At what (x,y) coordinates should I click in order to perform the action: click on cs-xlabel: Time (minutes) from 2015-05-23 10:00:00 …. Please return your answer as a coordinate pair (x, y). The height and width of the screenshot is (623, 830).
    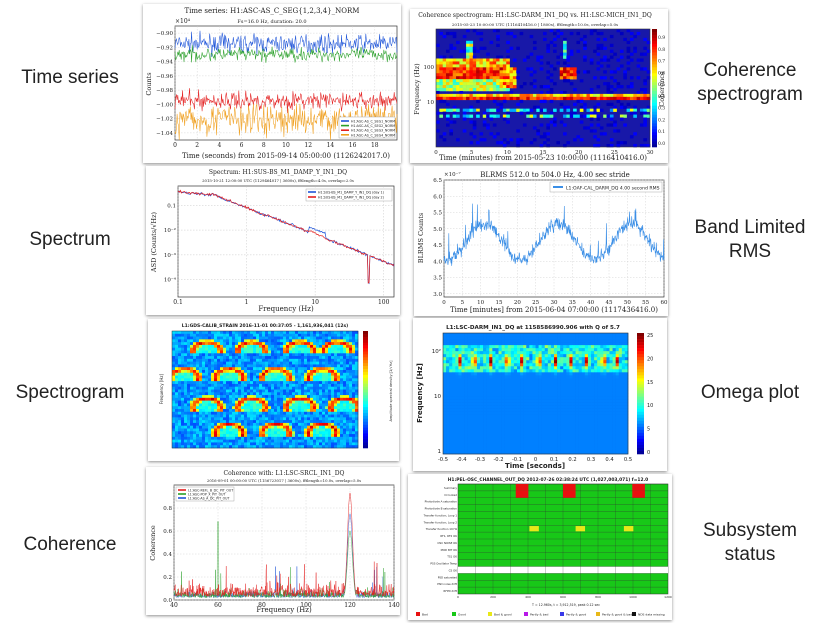
    Looking at the image, I should click on (543, 158).